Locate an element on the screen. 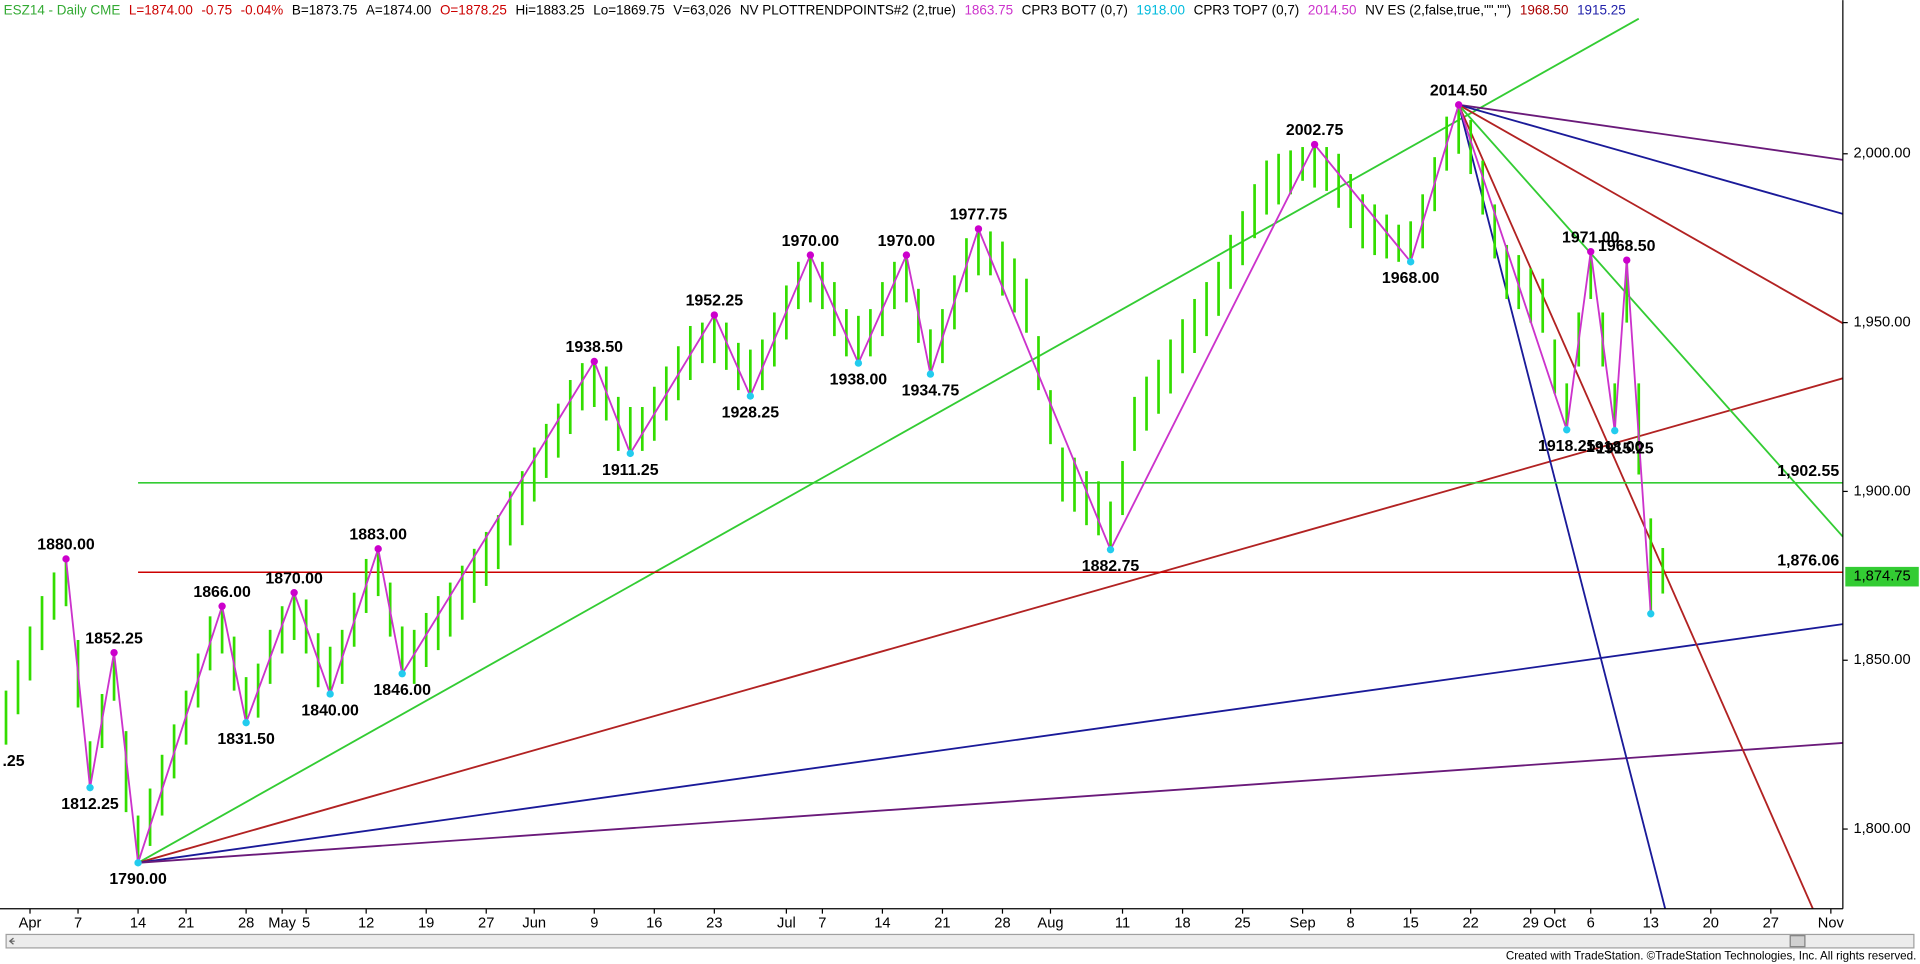 Image resolution: width=1920 pixels, height=964 pixels. x-tick-label: Aug is located at coordinates (1050, 923).